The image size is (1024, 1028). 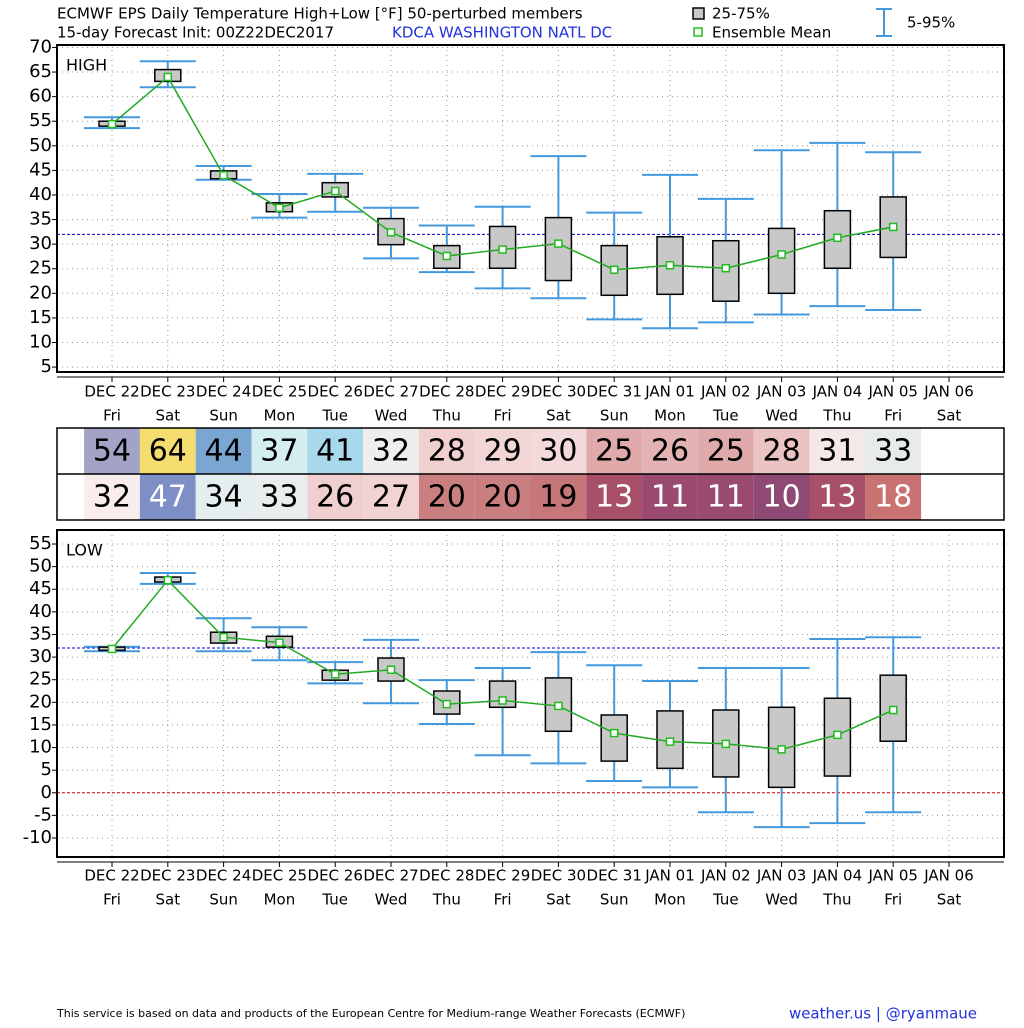 I want to click on x-tick-label: JAN 02, so click(x=725, y=876).